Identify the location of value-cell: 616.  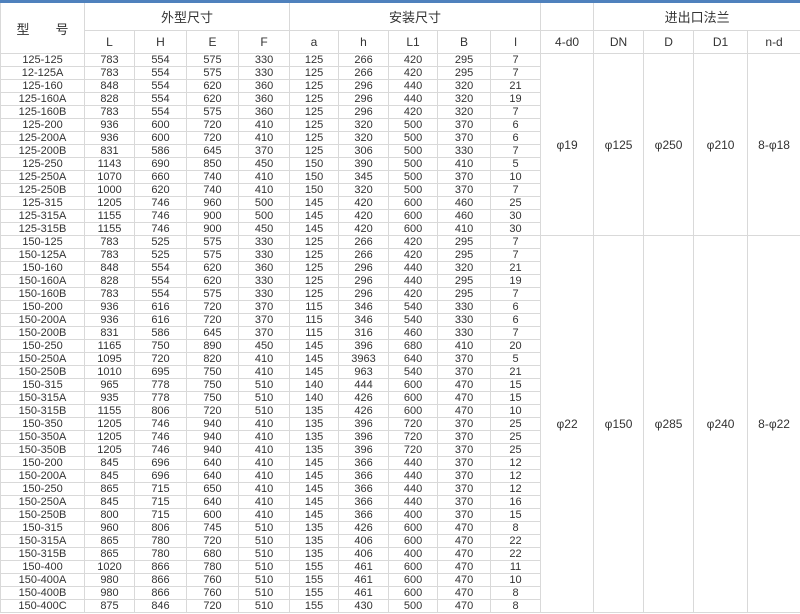
(160, 307).